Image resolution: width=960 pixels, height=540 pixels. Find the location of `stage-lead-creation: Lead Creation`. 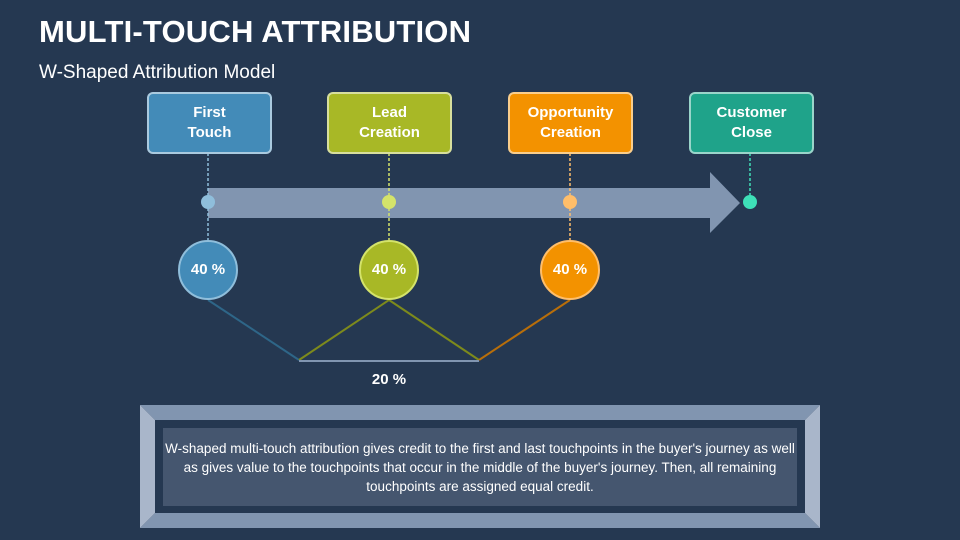

stage-lead-creation: Lead Creation is located at coordinates (389, 123).